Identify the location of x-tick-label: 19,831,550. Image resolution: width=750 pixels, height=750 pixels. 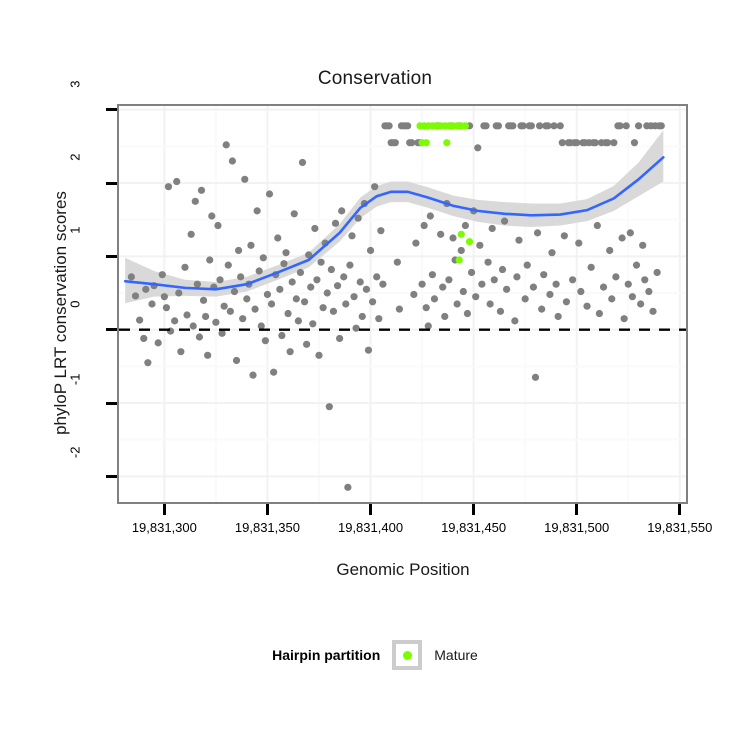
(680, 527).